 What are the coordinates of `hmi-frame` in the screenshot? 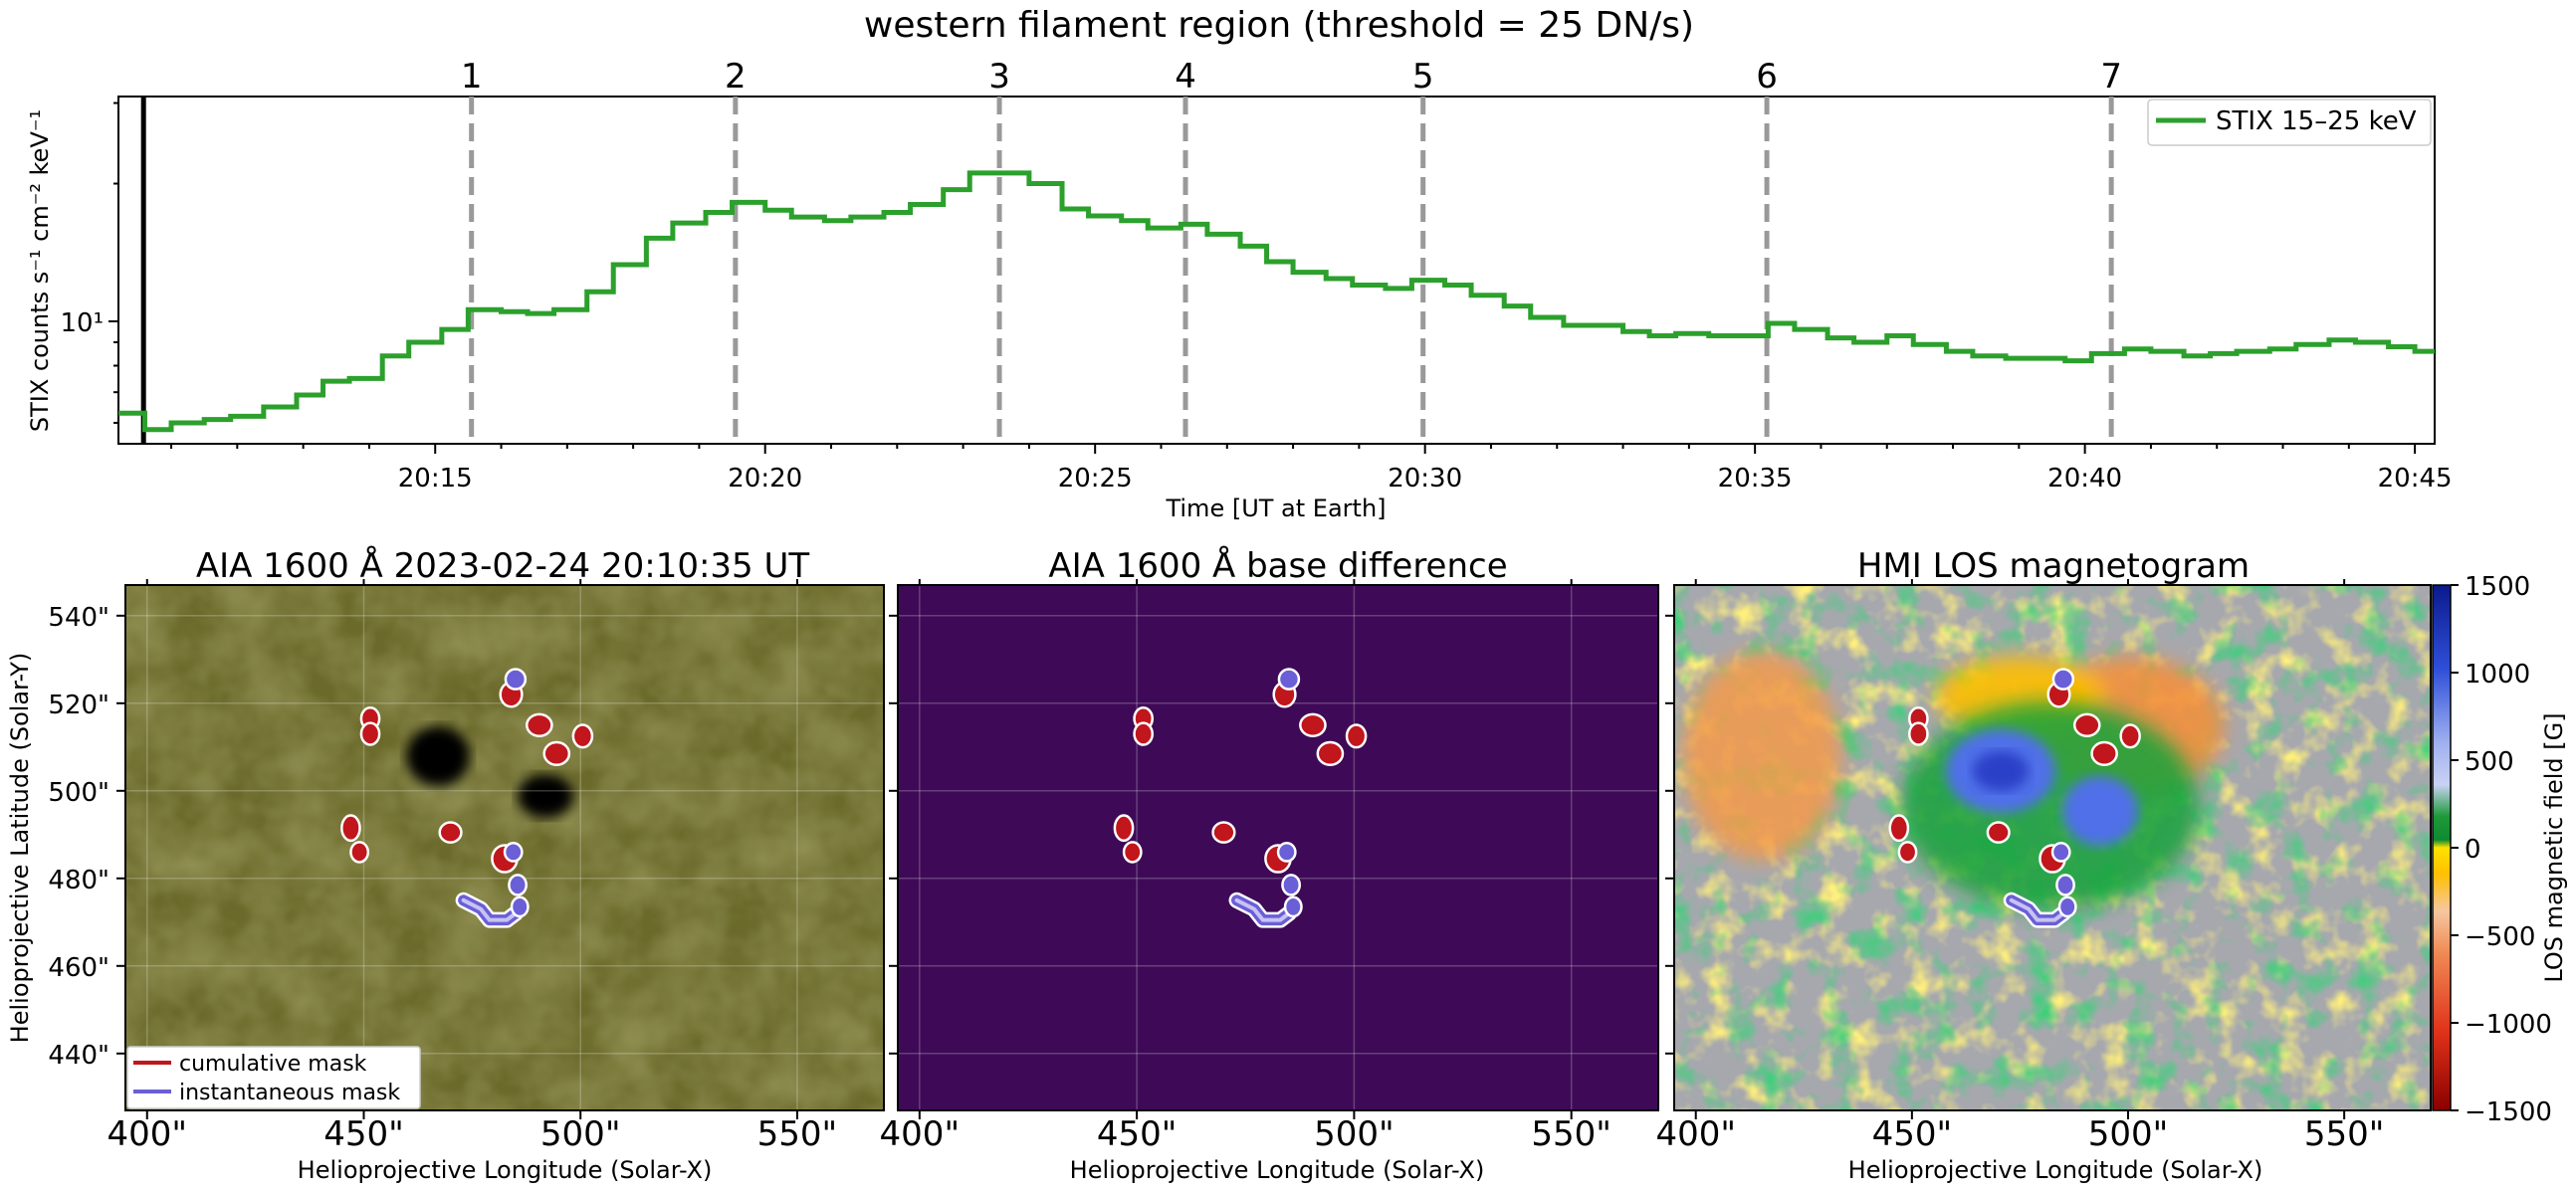 It's located at (2052, 848).